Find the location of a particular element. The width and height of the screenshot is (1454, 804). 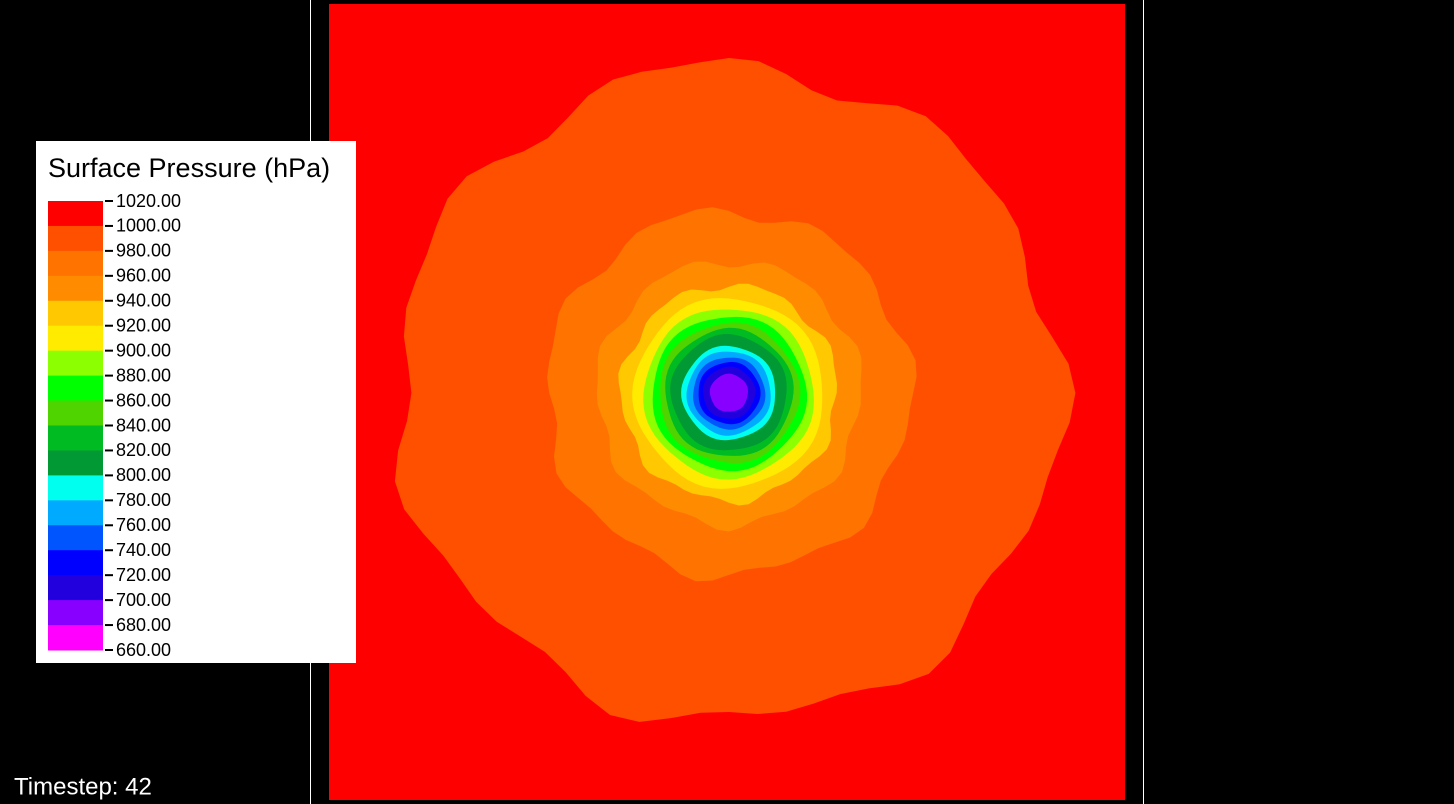

legend-tick-label: 880.00 is located at coordinates (143, 375).